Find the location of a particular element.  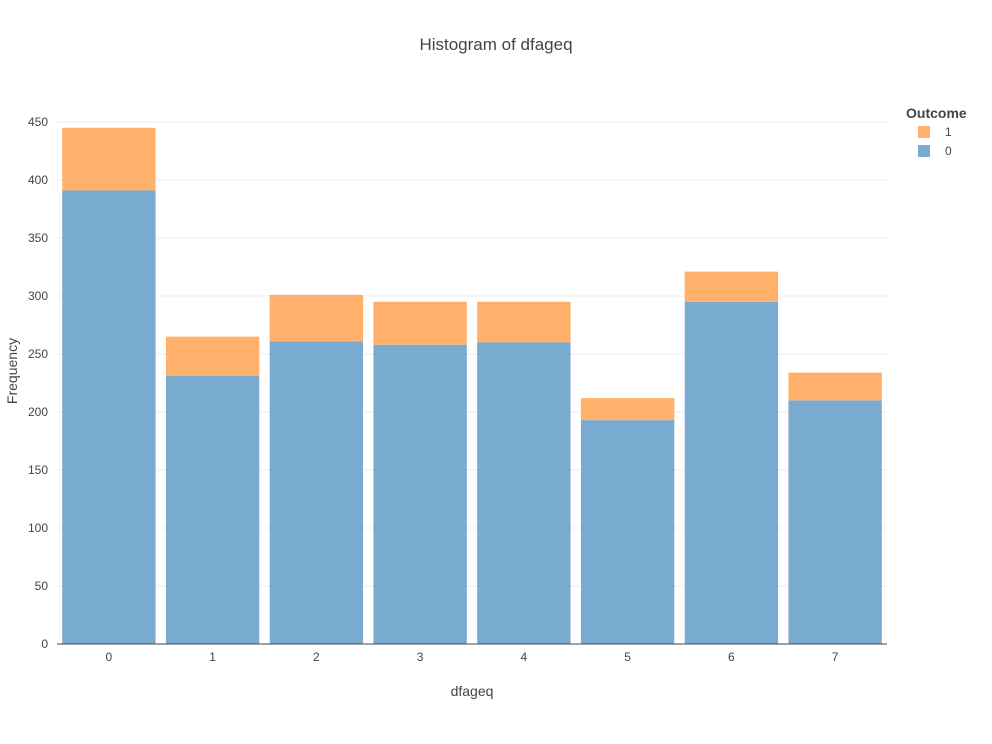

legend: Outcome 1 0 is located at coordinates (936, 131).